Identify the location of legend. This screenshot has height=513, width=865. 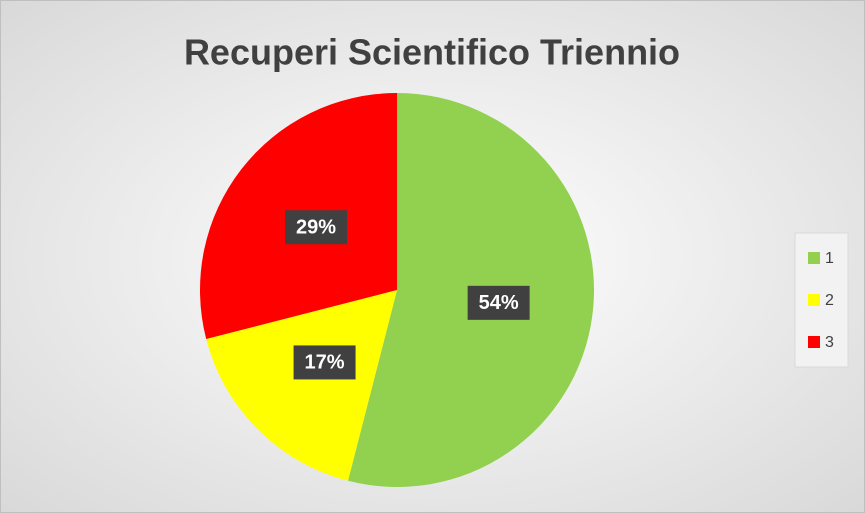
(821, 300).